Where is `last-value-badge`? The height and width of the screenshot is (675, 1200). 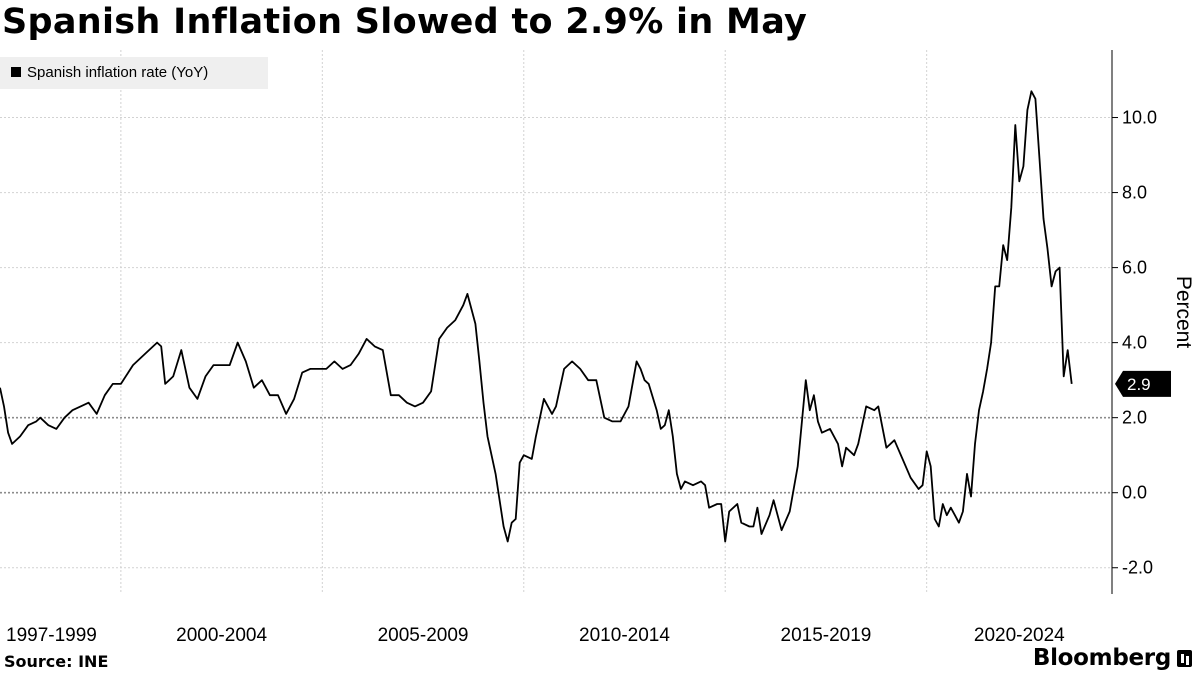
last-value-badge is located at coordinates (1143, 383).